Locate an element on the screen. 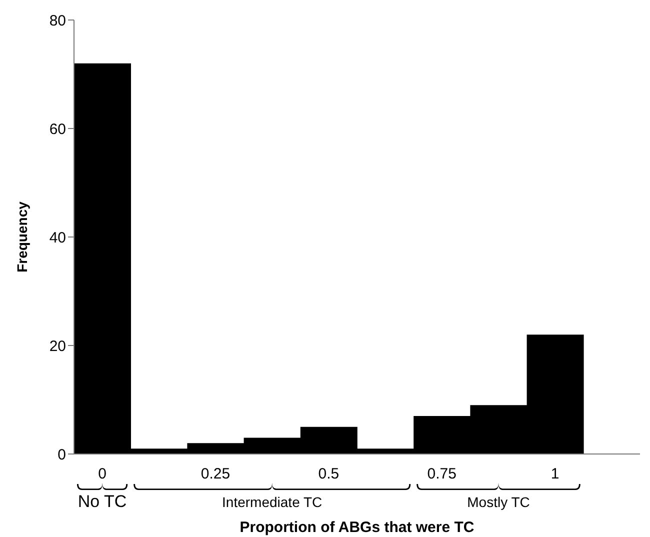 This screenshot has height=537, width=650. x-tick-label: 1 is located at coordinates (555, 474).